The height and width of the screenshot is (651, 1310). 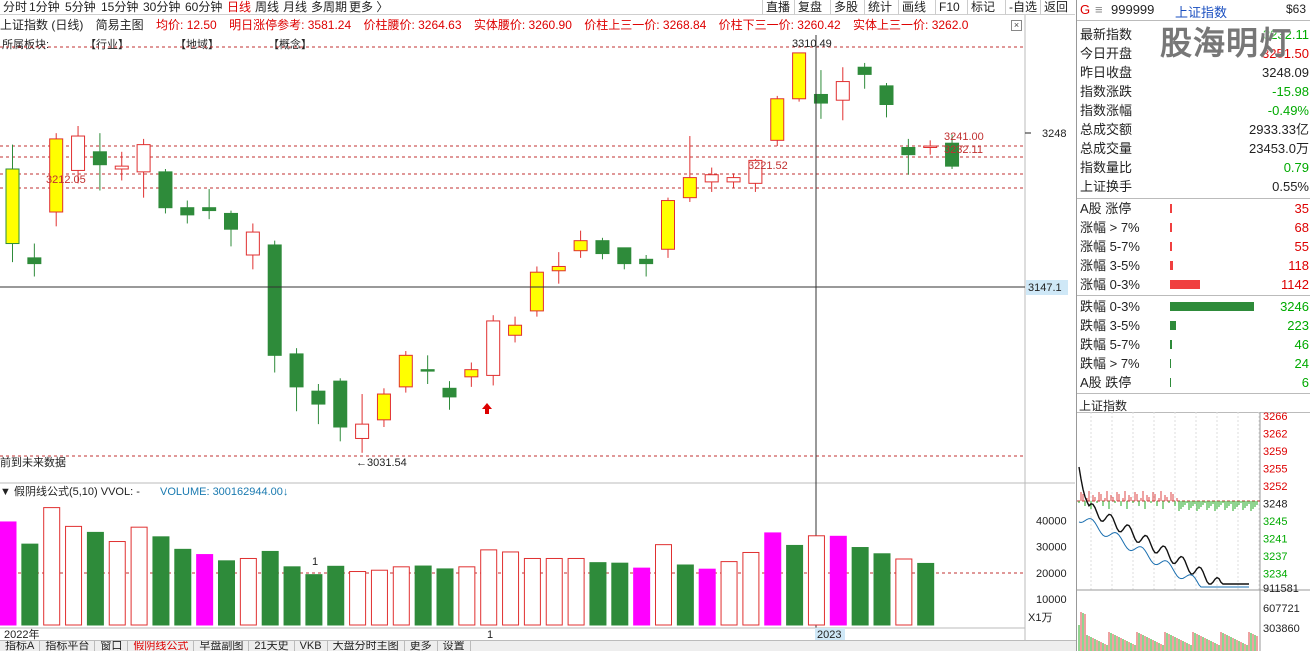 What do you see at coordinates (1106, 53) in the screenshot?
I see `stat-label: 今日开盘` at bounding box center [1106, 53].